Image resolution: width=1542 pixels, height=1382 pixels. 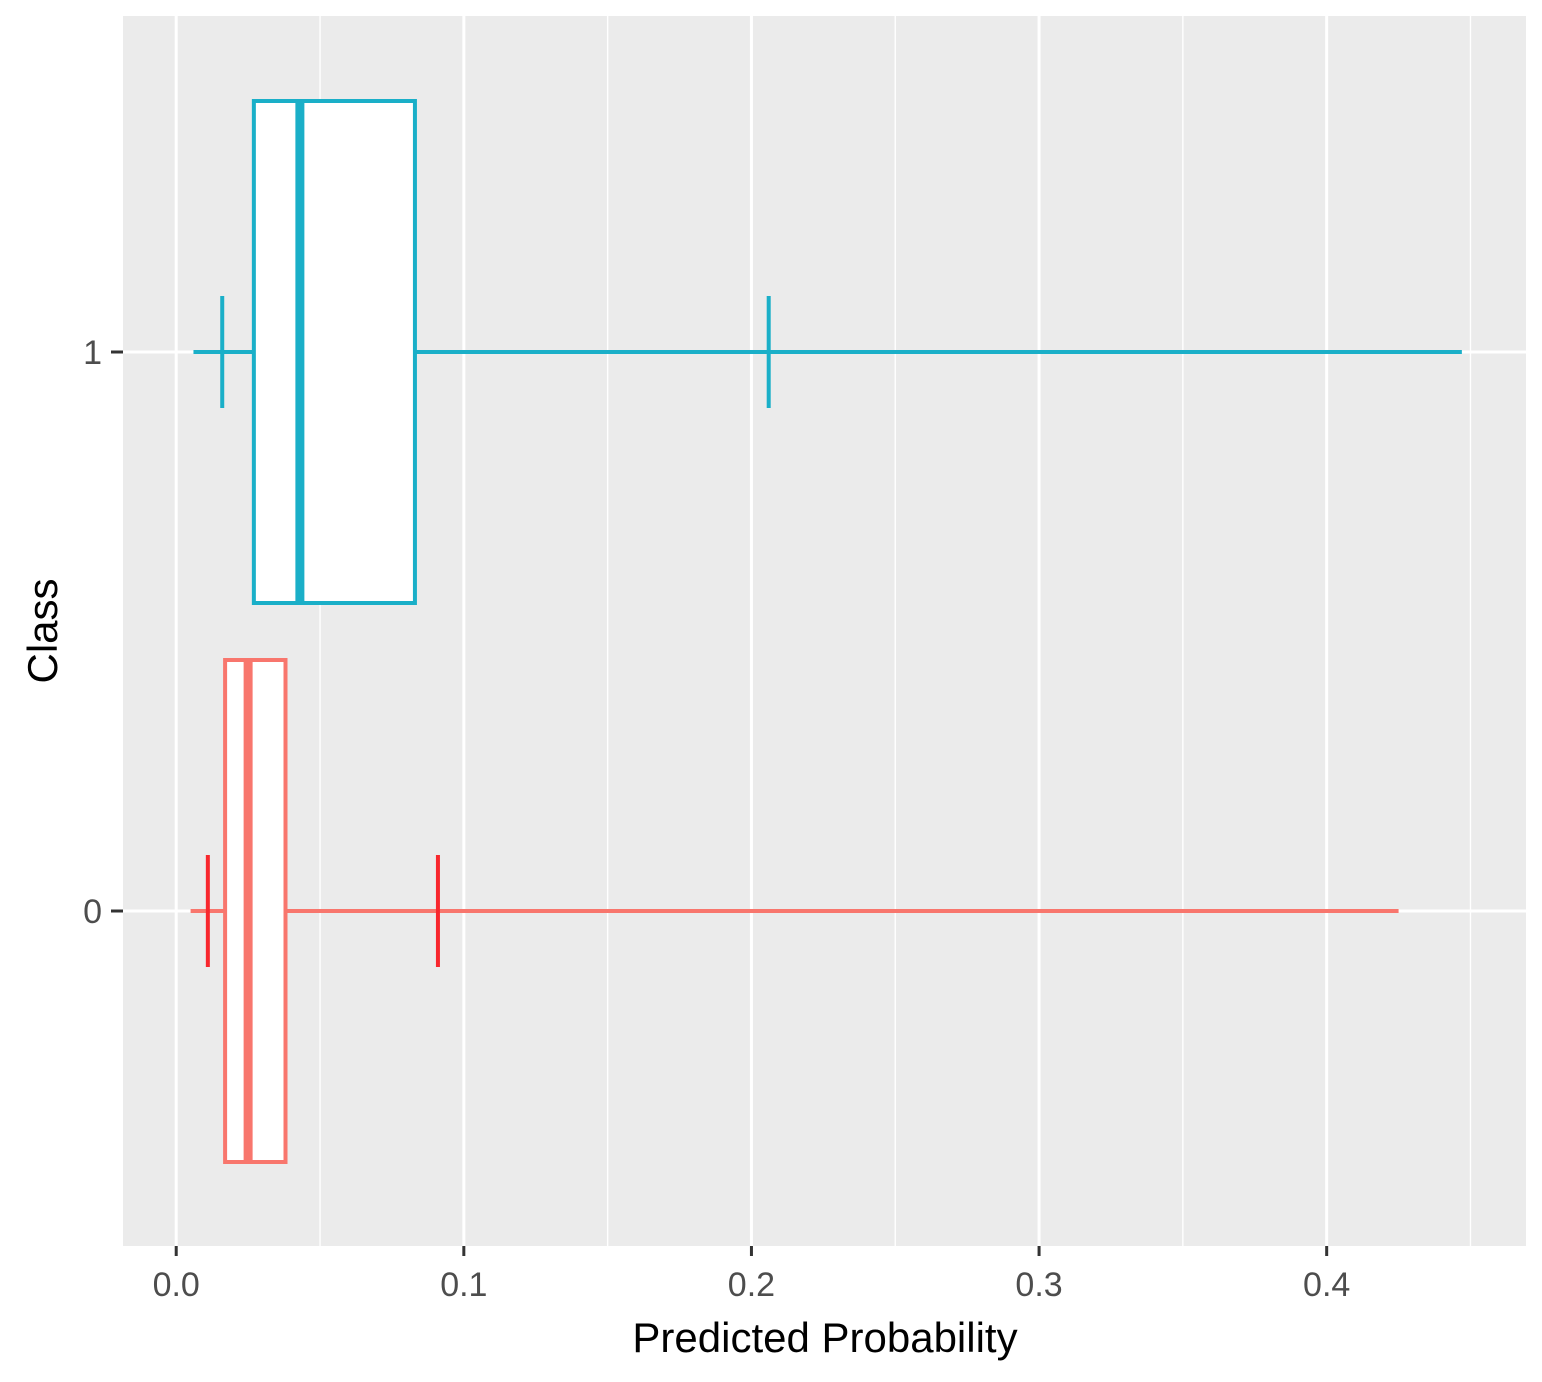 What do you see at coordinates (824, 1337) in the screenshot?
I see `x-axis-title: Predicted Probability` at bounding box center [824, 1337].